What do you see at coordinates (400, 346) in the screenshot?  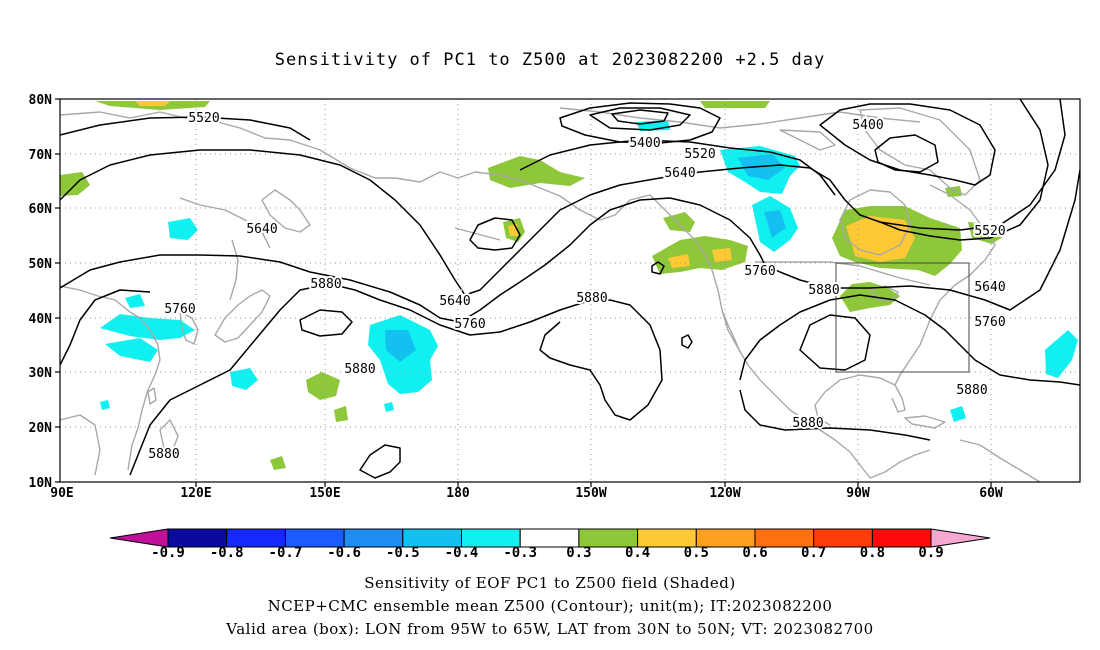 I see `shade-negative-central-pacific-core` at bounding box center [400, 346].